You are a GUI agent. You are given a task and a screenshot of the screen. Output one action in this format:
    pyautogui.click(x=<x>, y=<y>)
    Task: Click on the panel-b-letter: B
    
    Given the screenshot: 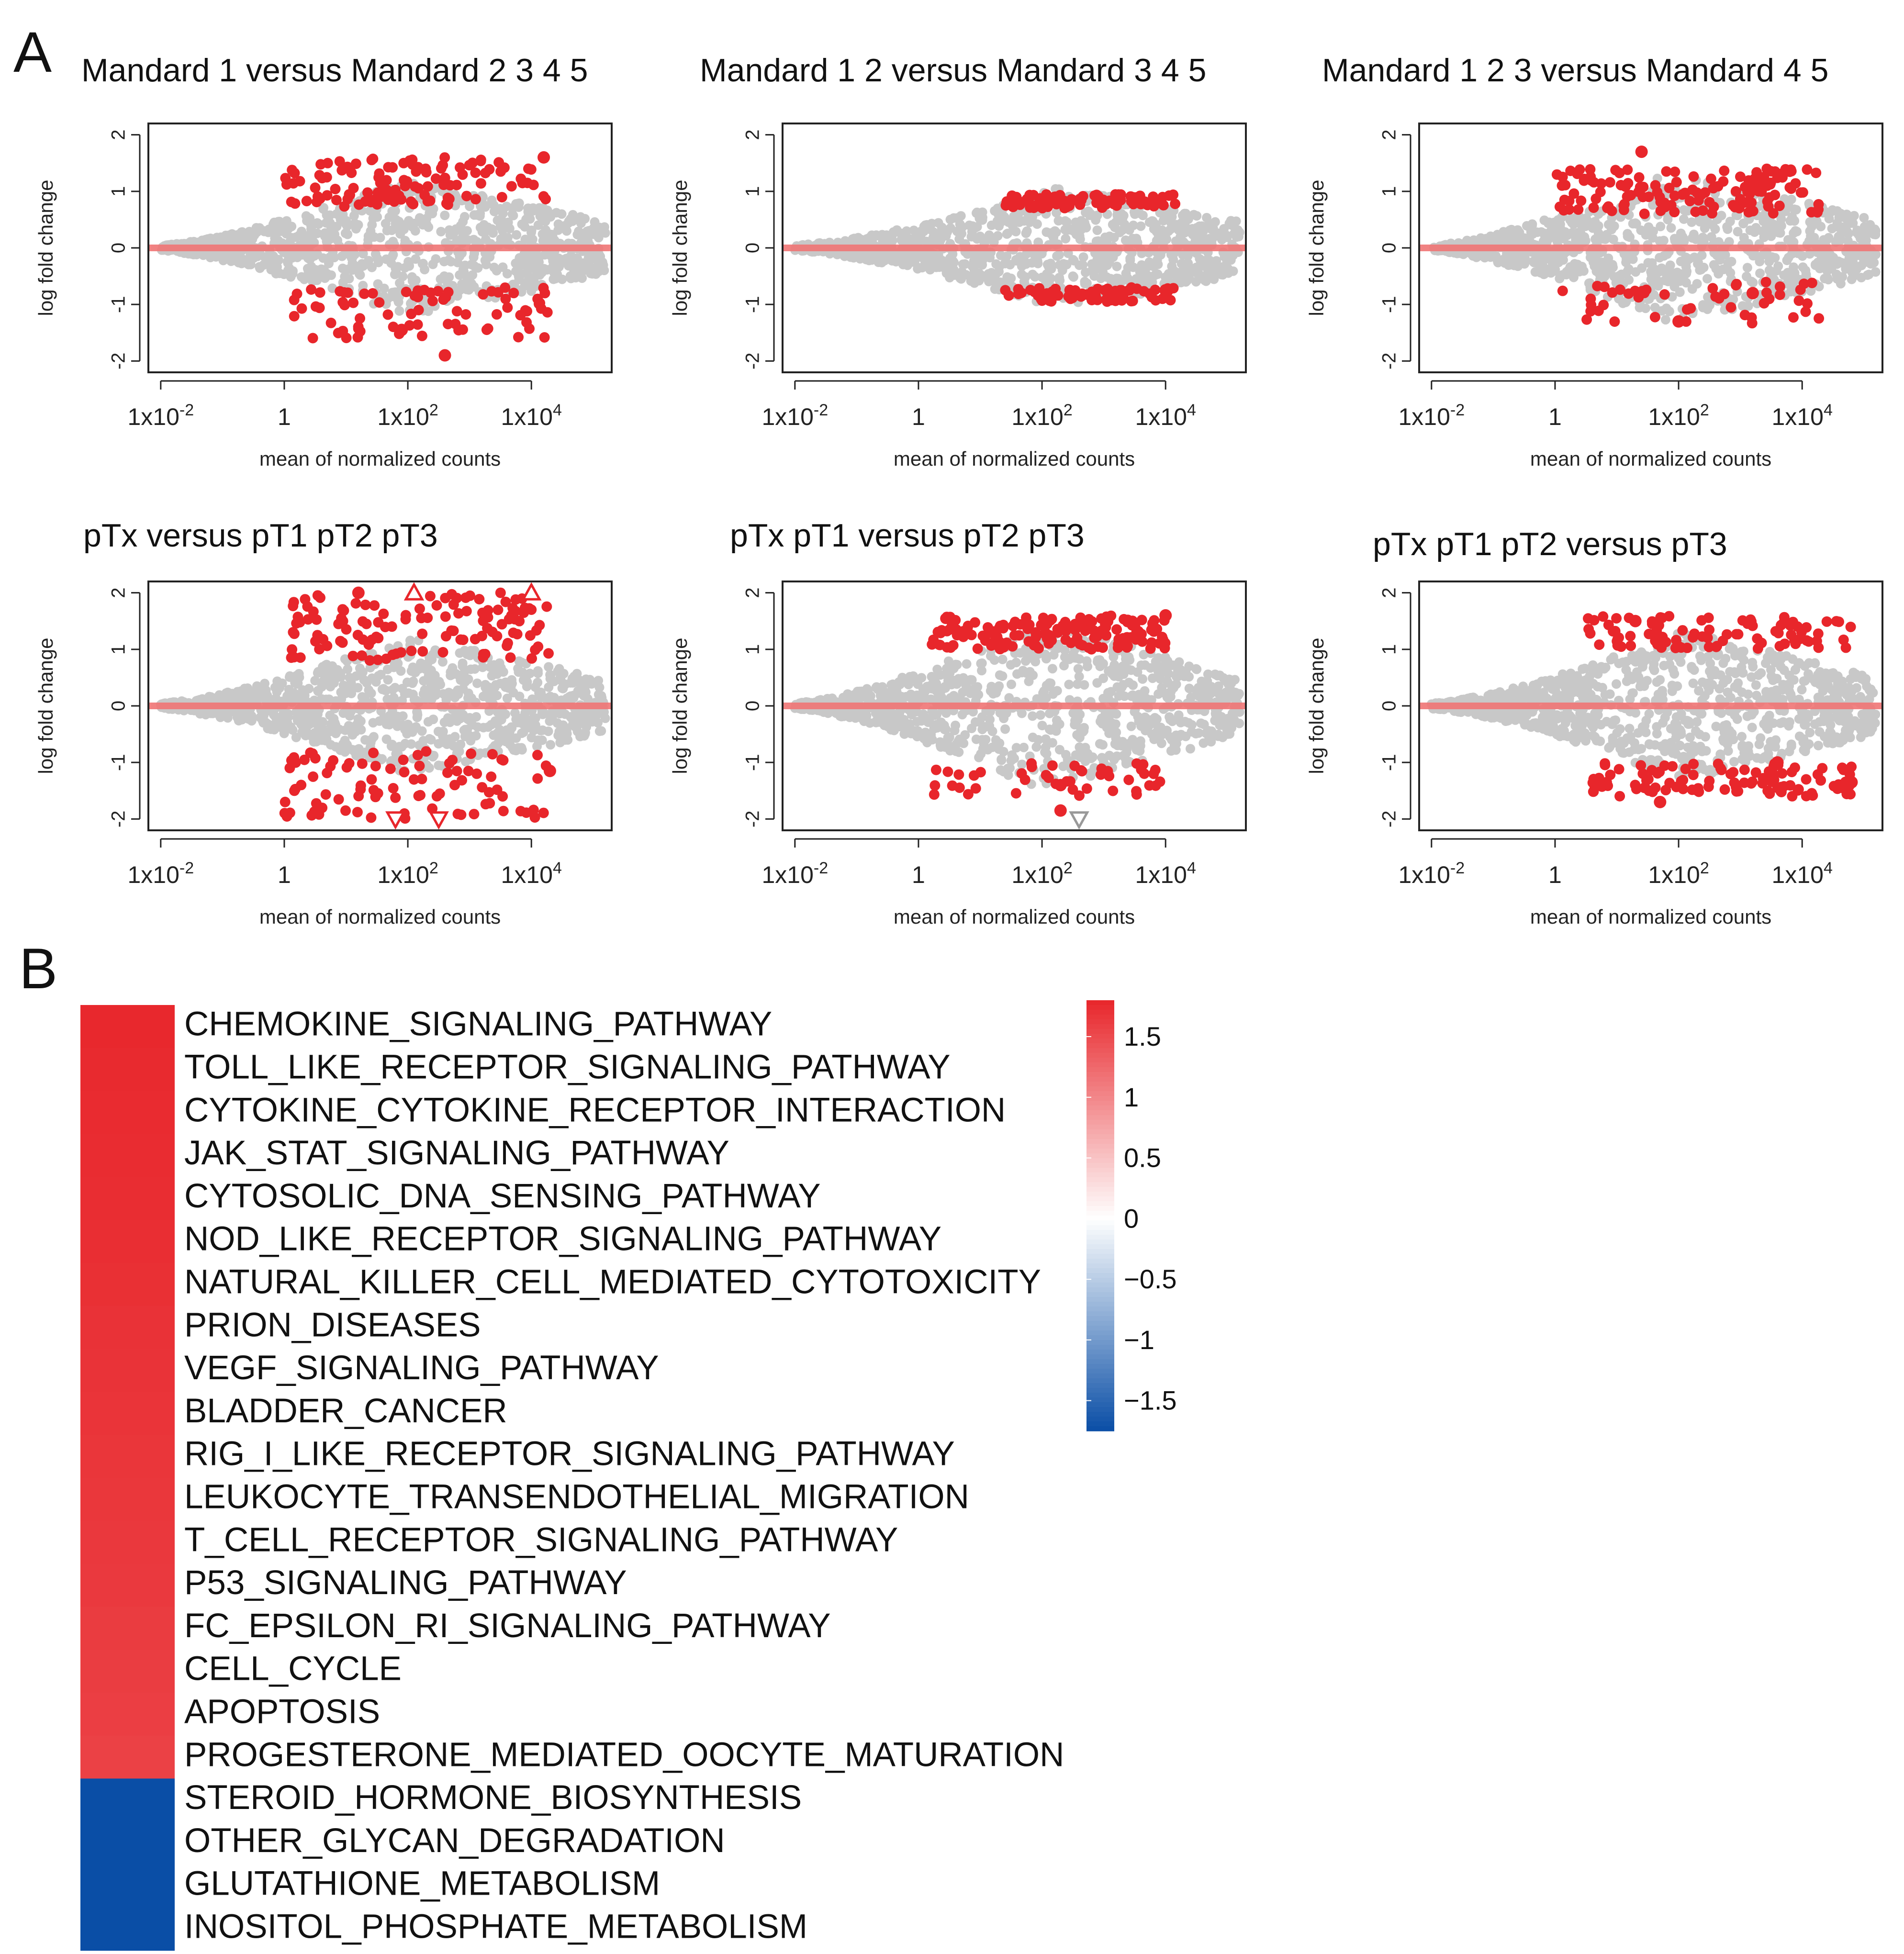 What is the action you would take?
    pyautogui.click(x=38, y=969)
    